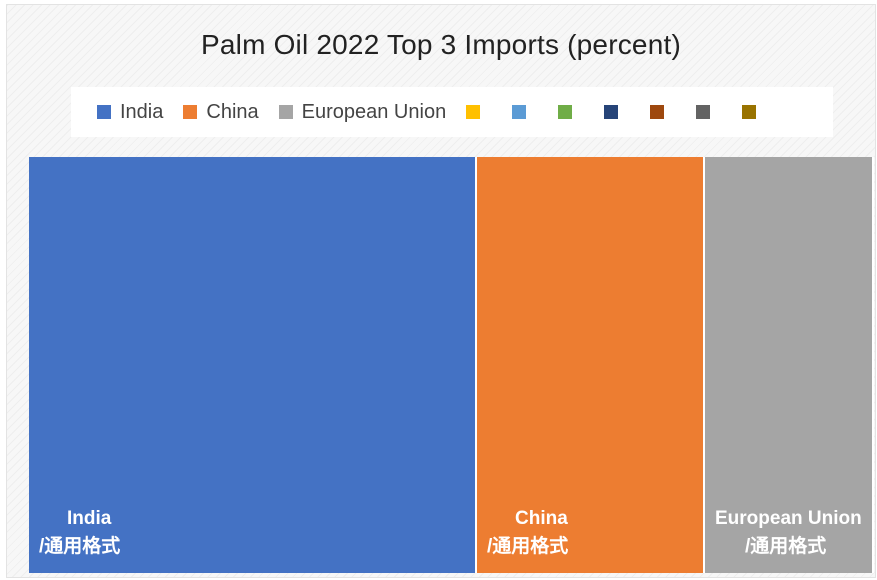 The height and width of the screenshot is (580, 877). Describe the element at coordinates (232, 111) in the screenshot. I see `legend-label: China` at that location.